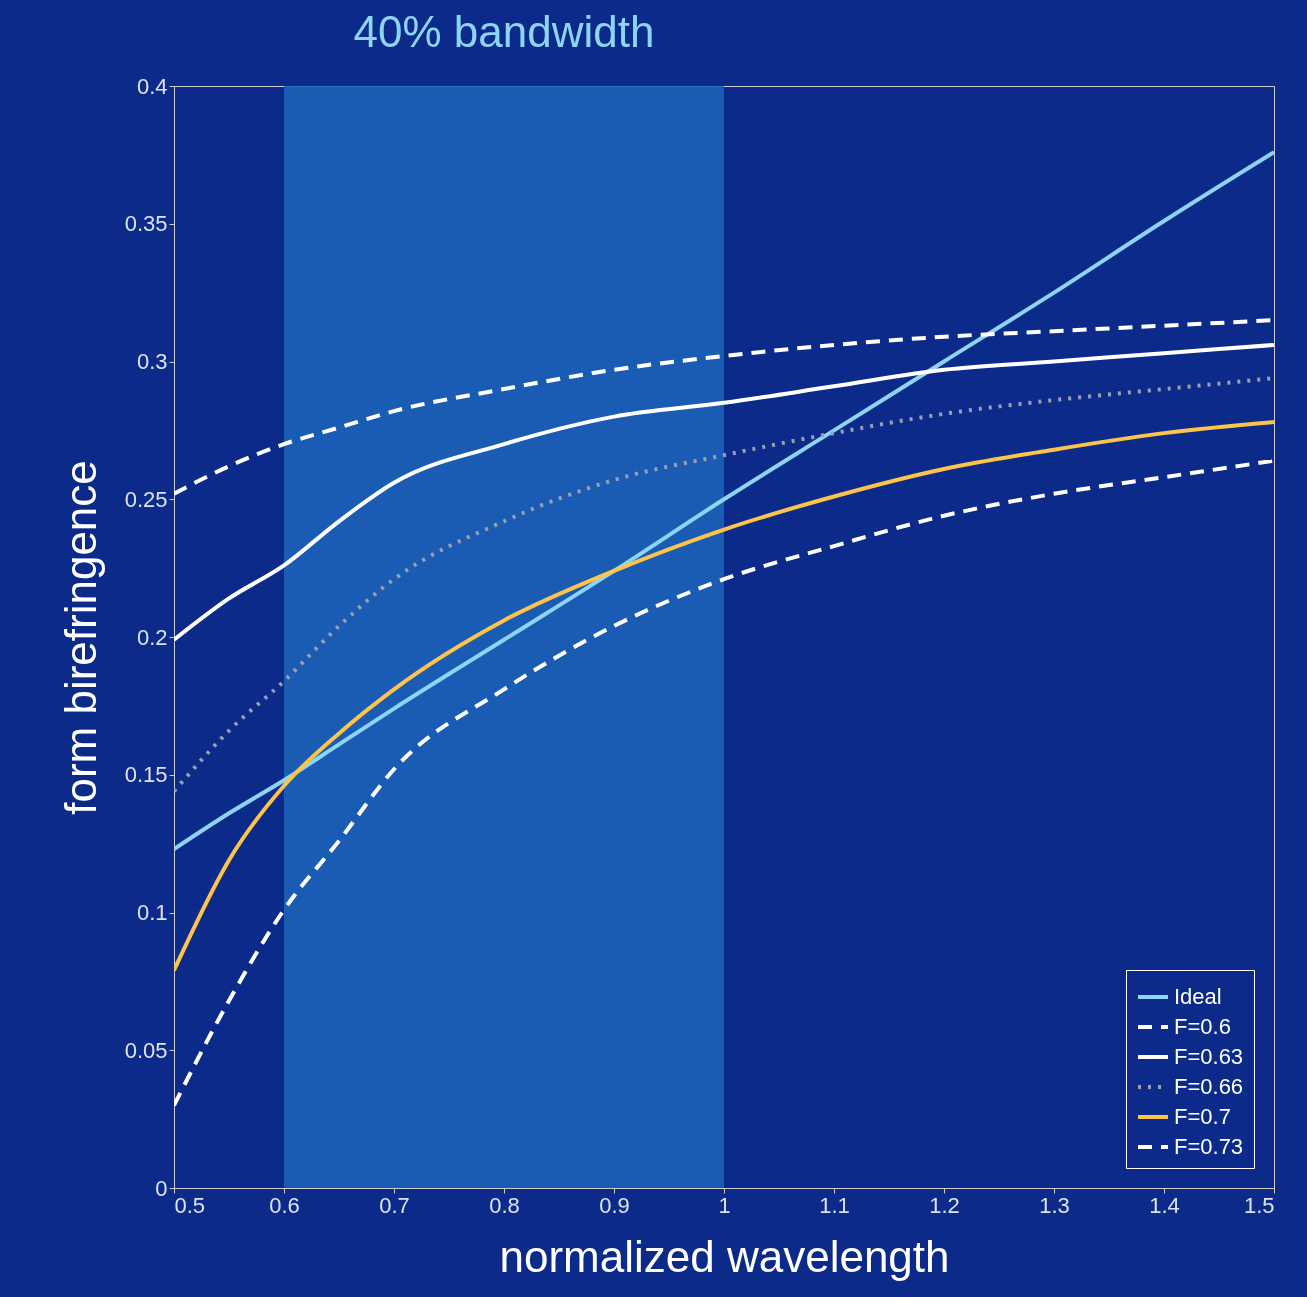 The image size is (1307, 1297). Describe the element at coordinates (944, 1205) in the screenshot. I see `x-tick-label: 1.2` at that location.